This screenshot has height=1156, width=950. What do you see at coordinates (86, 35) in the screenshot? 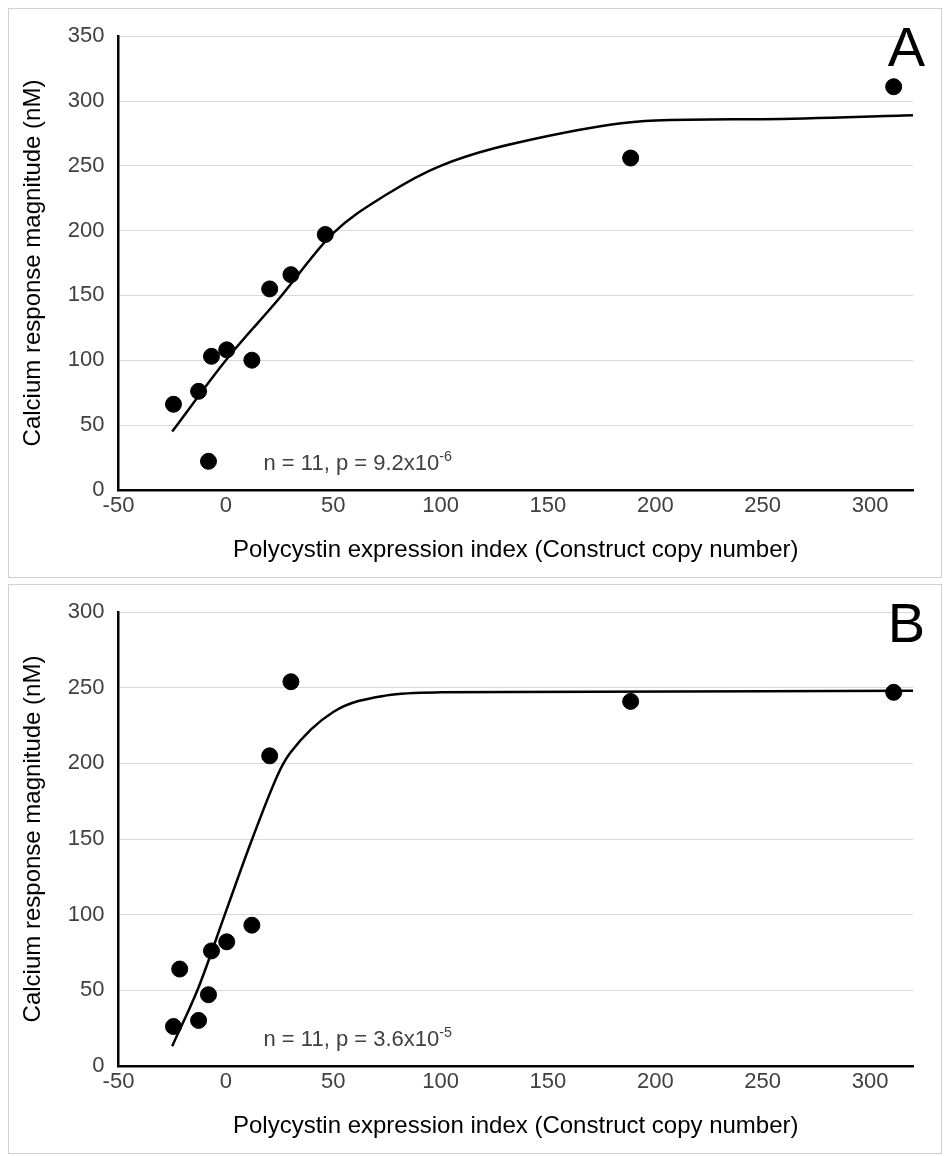
I see `y-tick-label: 350` at bounding box center [86, 35].